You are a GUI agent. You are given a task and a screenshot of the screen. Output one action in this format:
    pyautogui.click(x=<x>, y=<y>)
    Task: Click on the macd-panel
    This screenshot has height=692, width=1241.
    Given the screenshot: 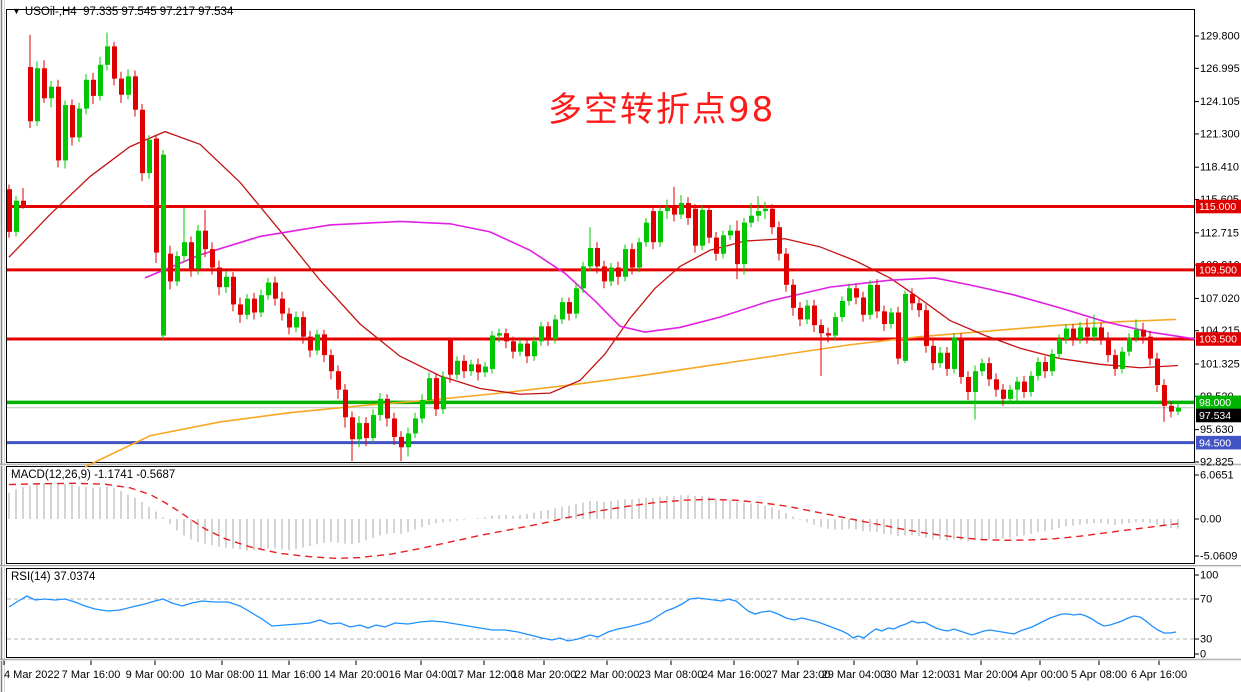 What is the action you would take?
    pyautogui.click(x=600, y=515)
    